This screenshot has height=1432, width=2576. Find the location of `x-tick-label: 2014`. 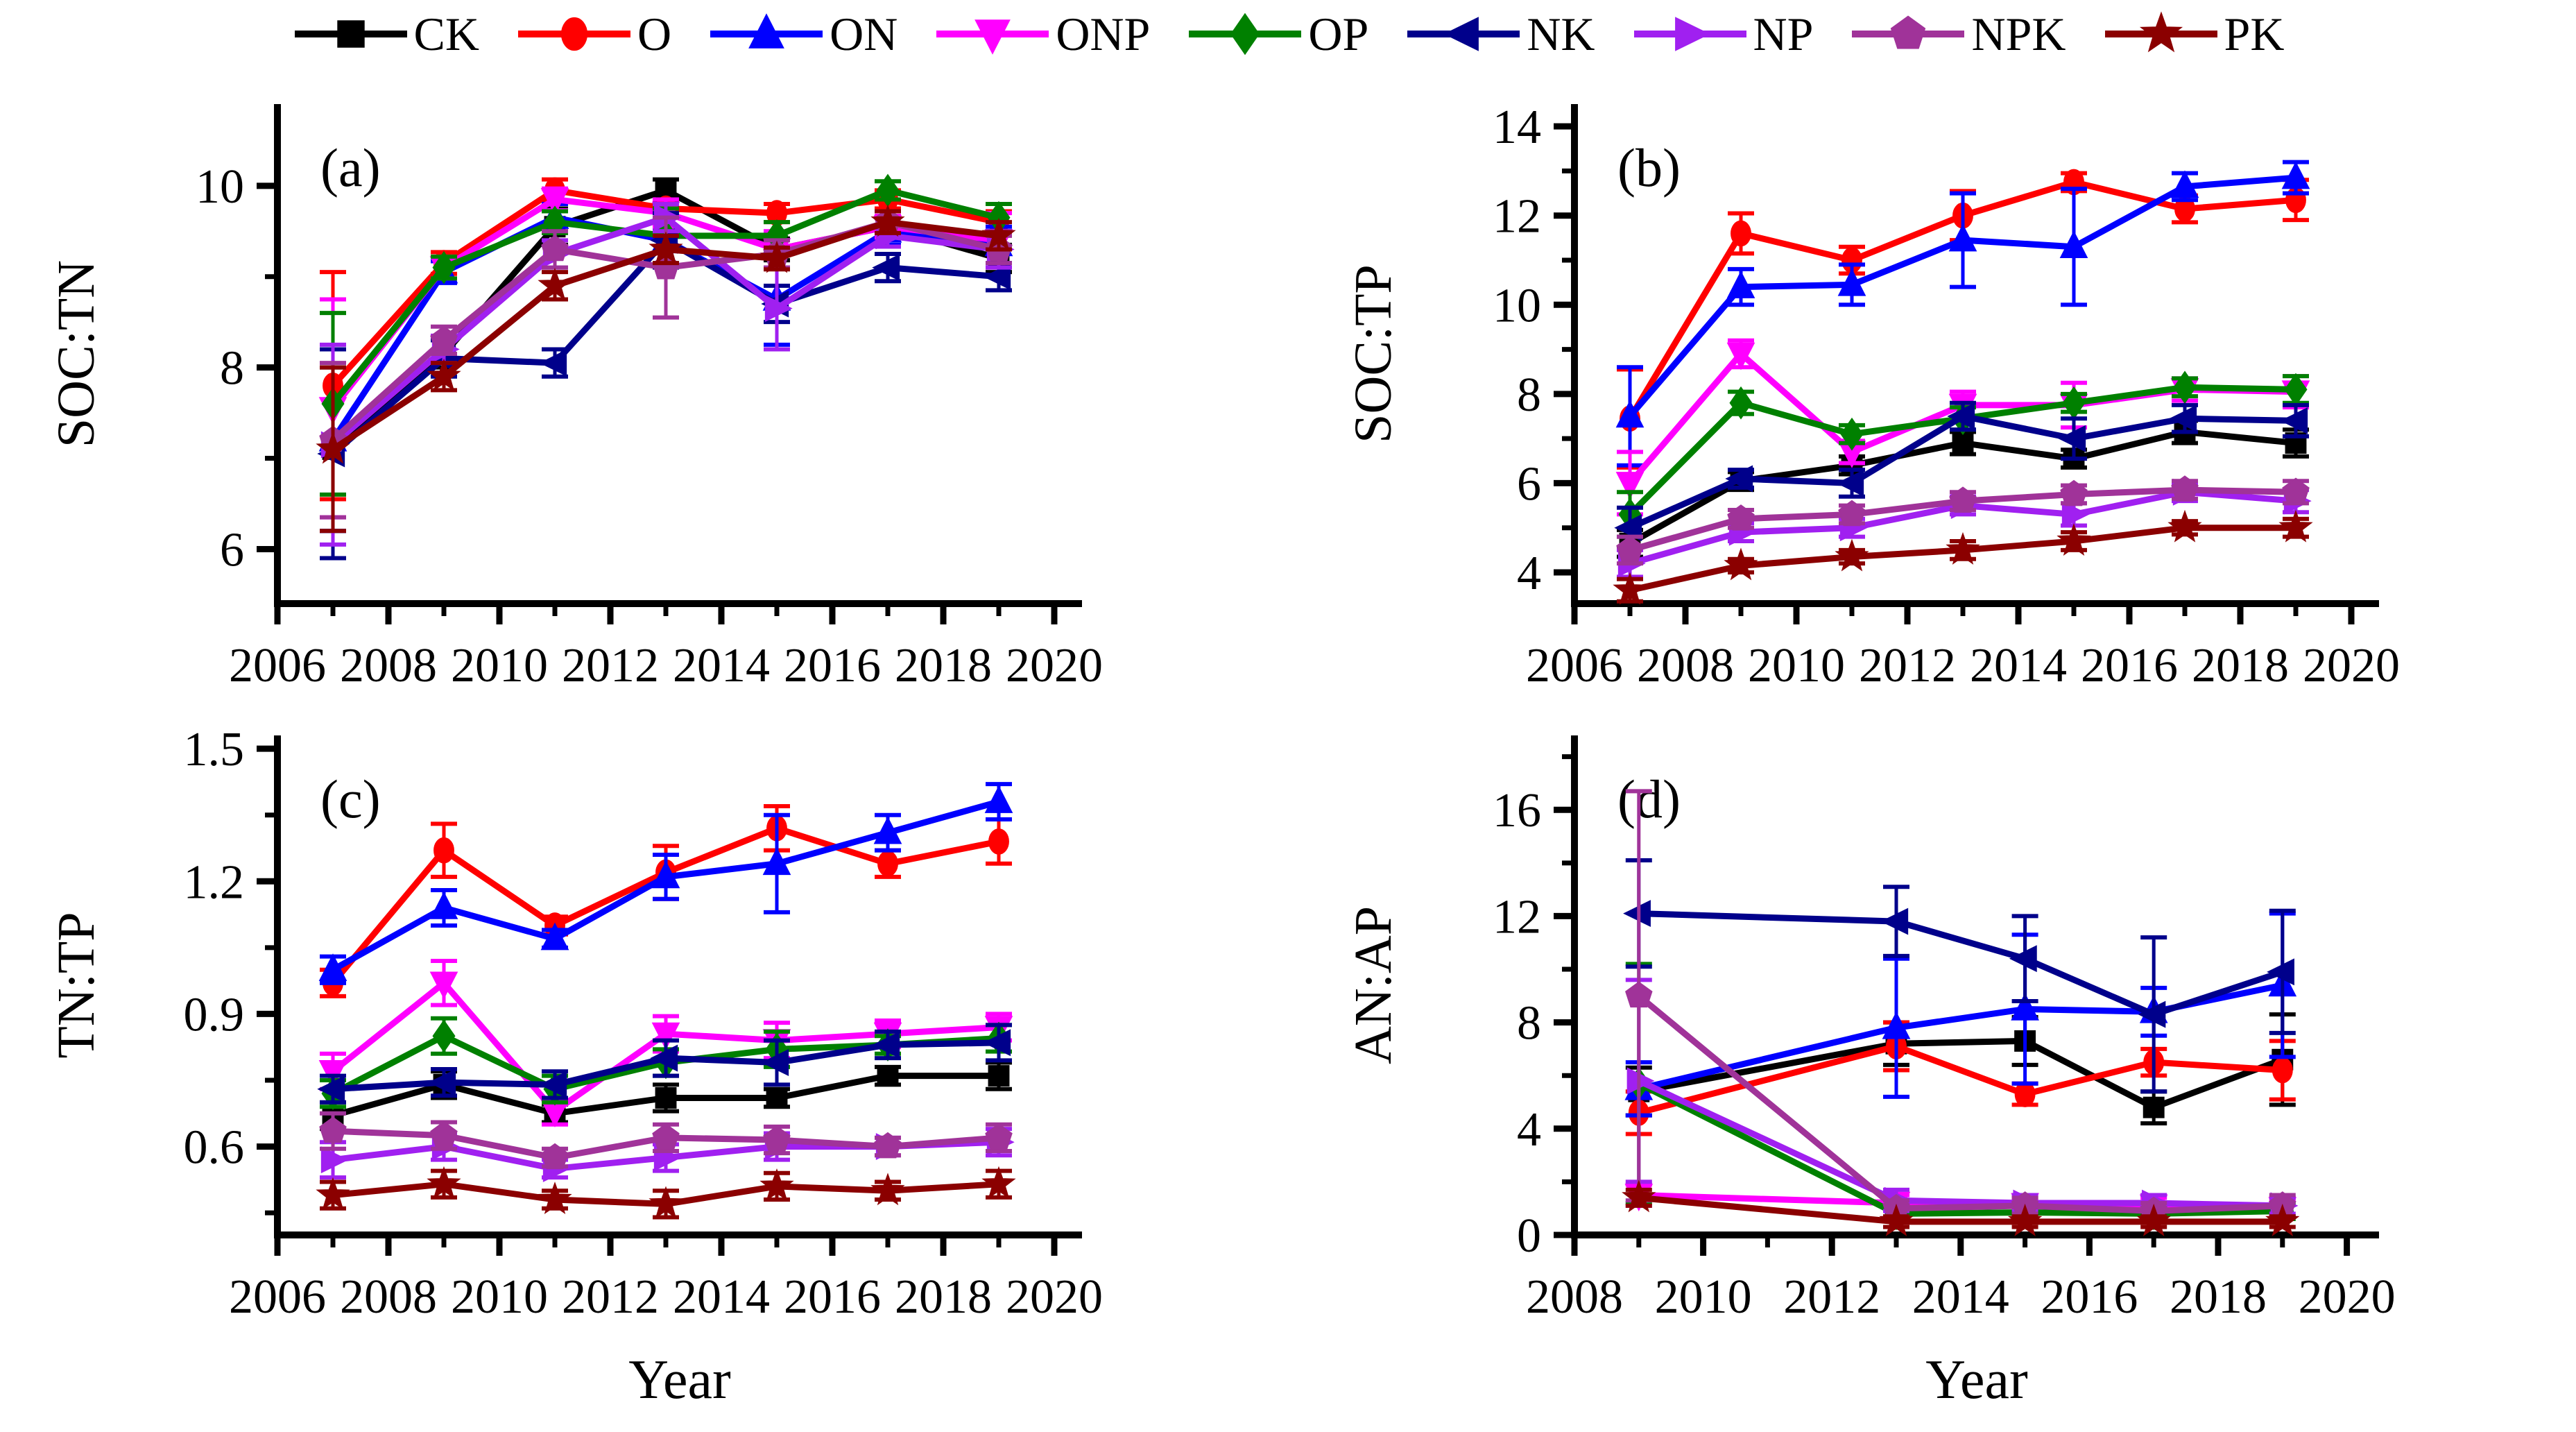

x-tick-label: 2014 is located at coordinates (721, 665).